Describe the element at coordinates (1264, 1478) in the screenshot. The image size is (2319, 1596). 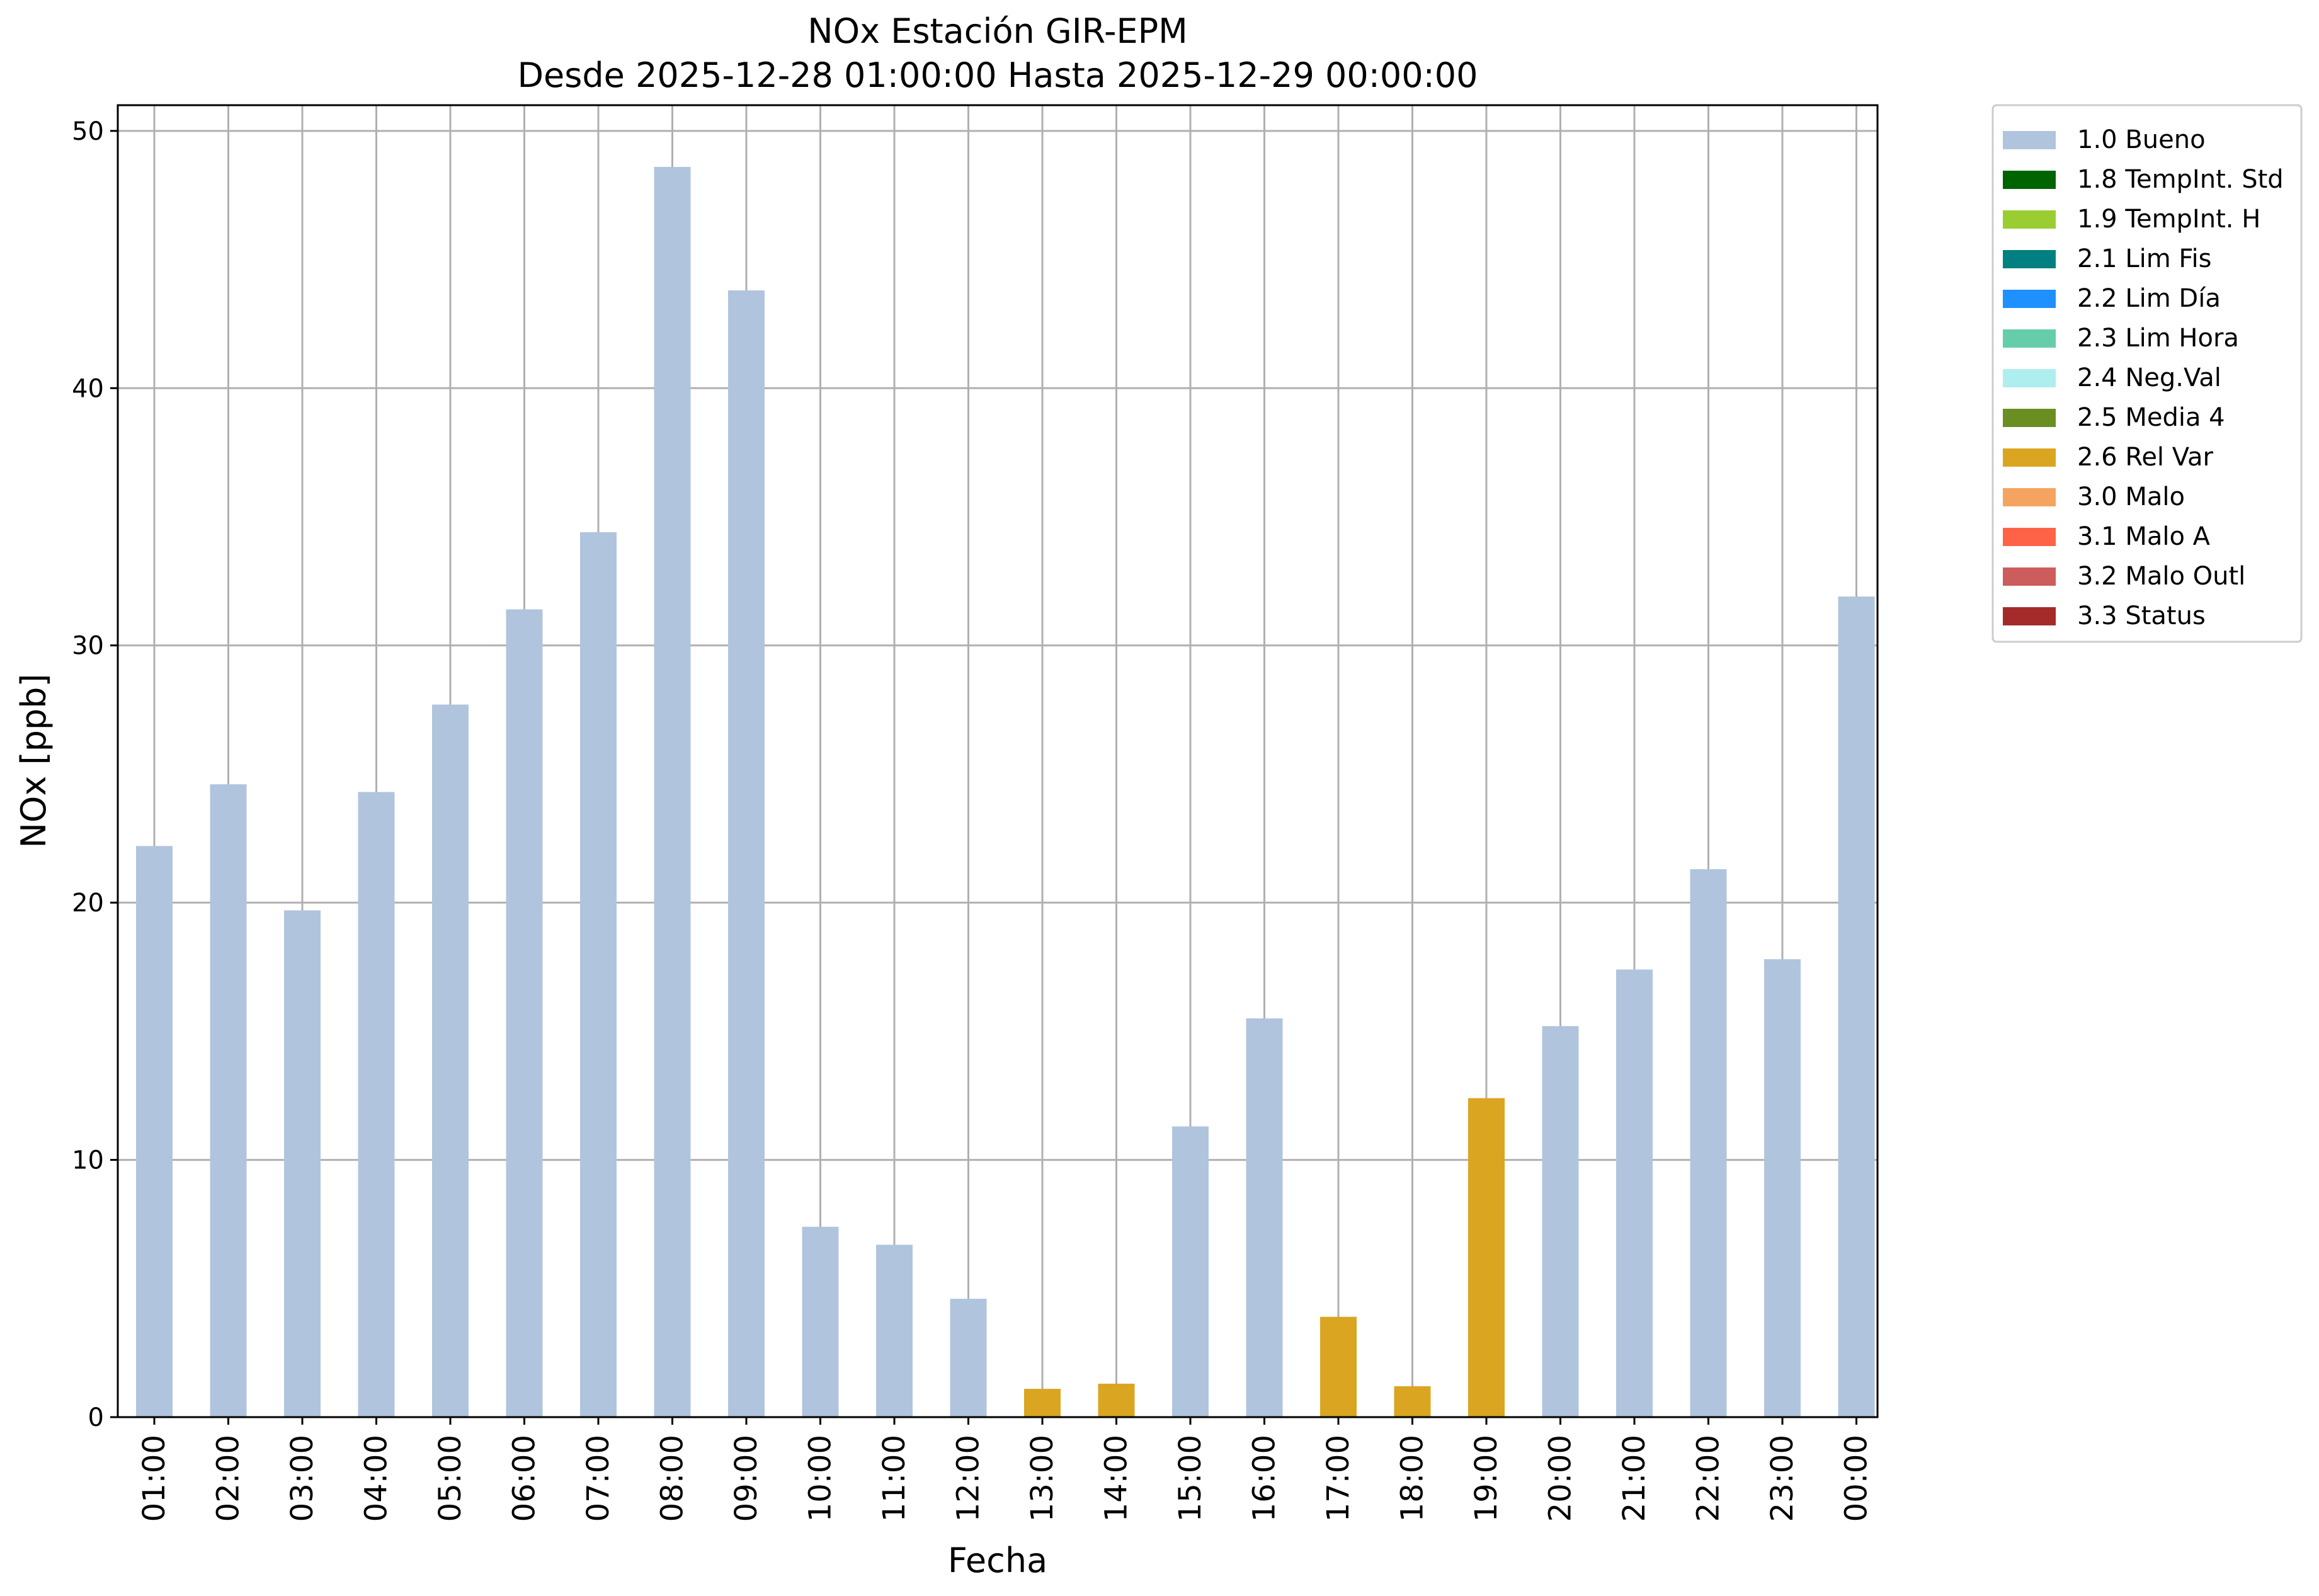
I see `x-tick-label: 16:00` at that location.